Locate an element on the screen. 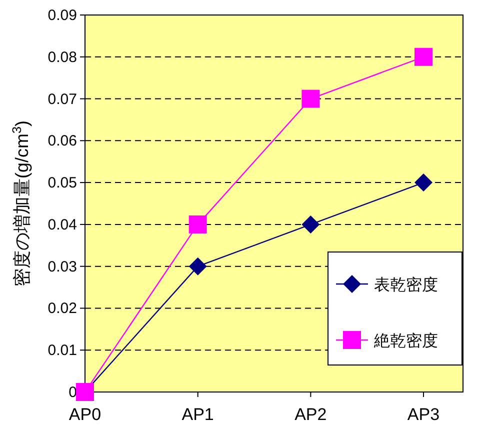  y-tick-label: 0 is located at coordinates (72, 392).